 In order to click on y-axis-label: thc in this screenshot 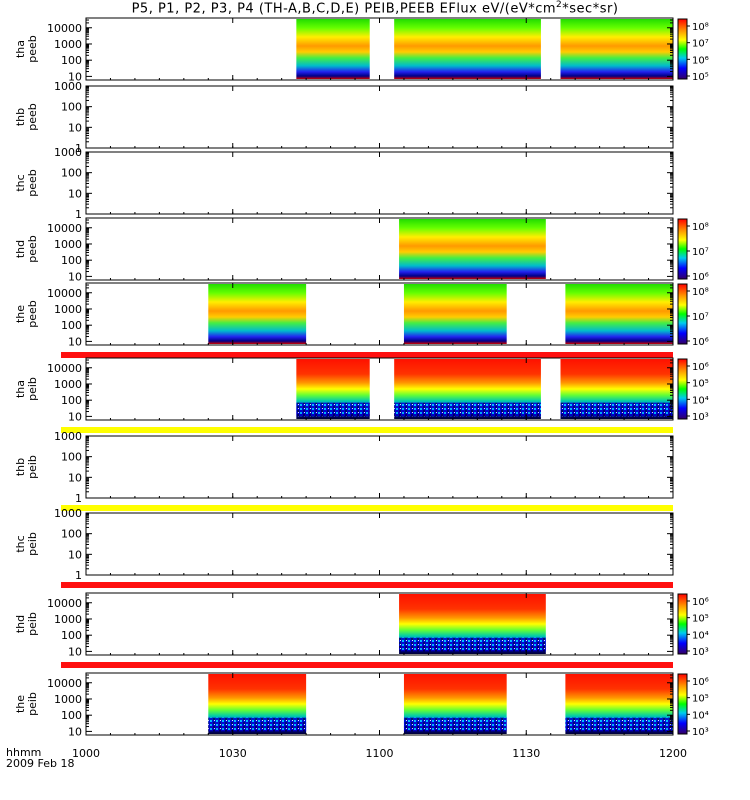, I will do `click(20, 543)`.